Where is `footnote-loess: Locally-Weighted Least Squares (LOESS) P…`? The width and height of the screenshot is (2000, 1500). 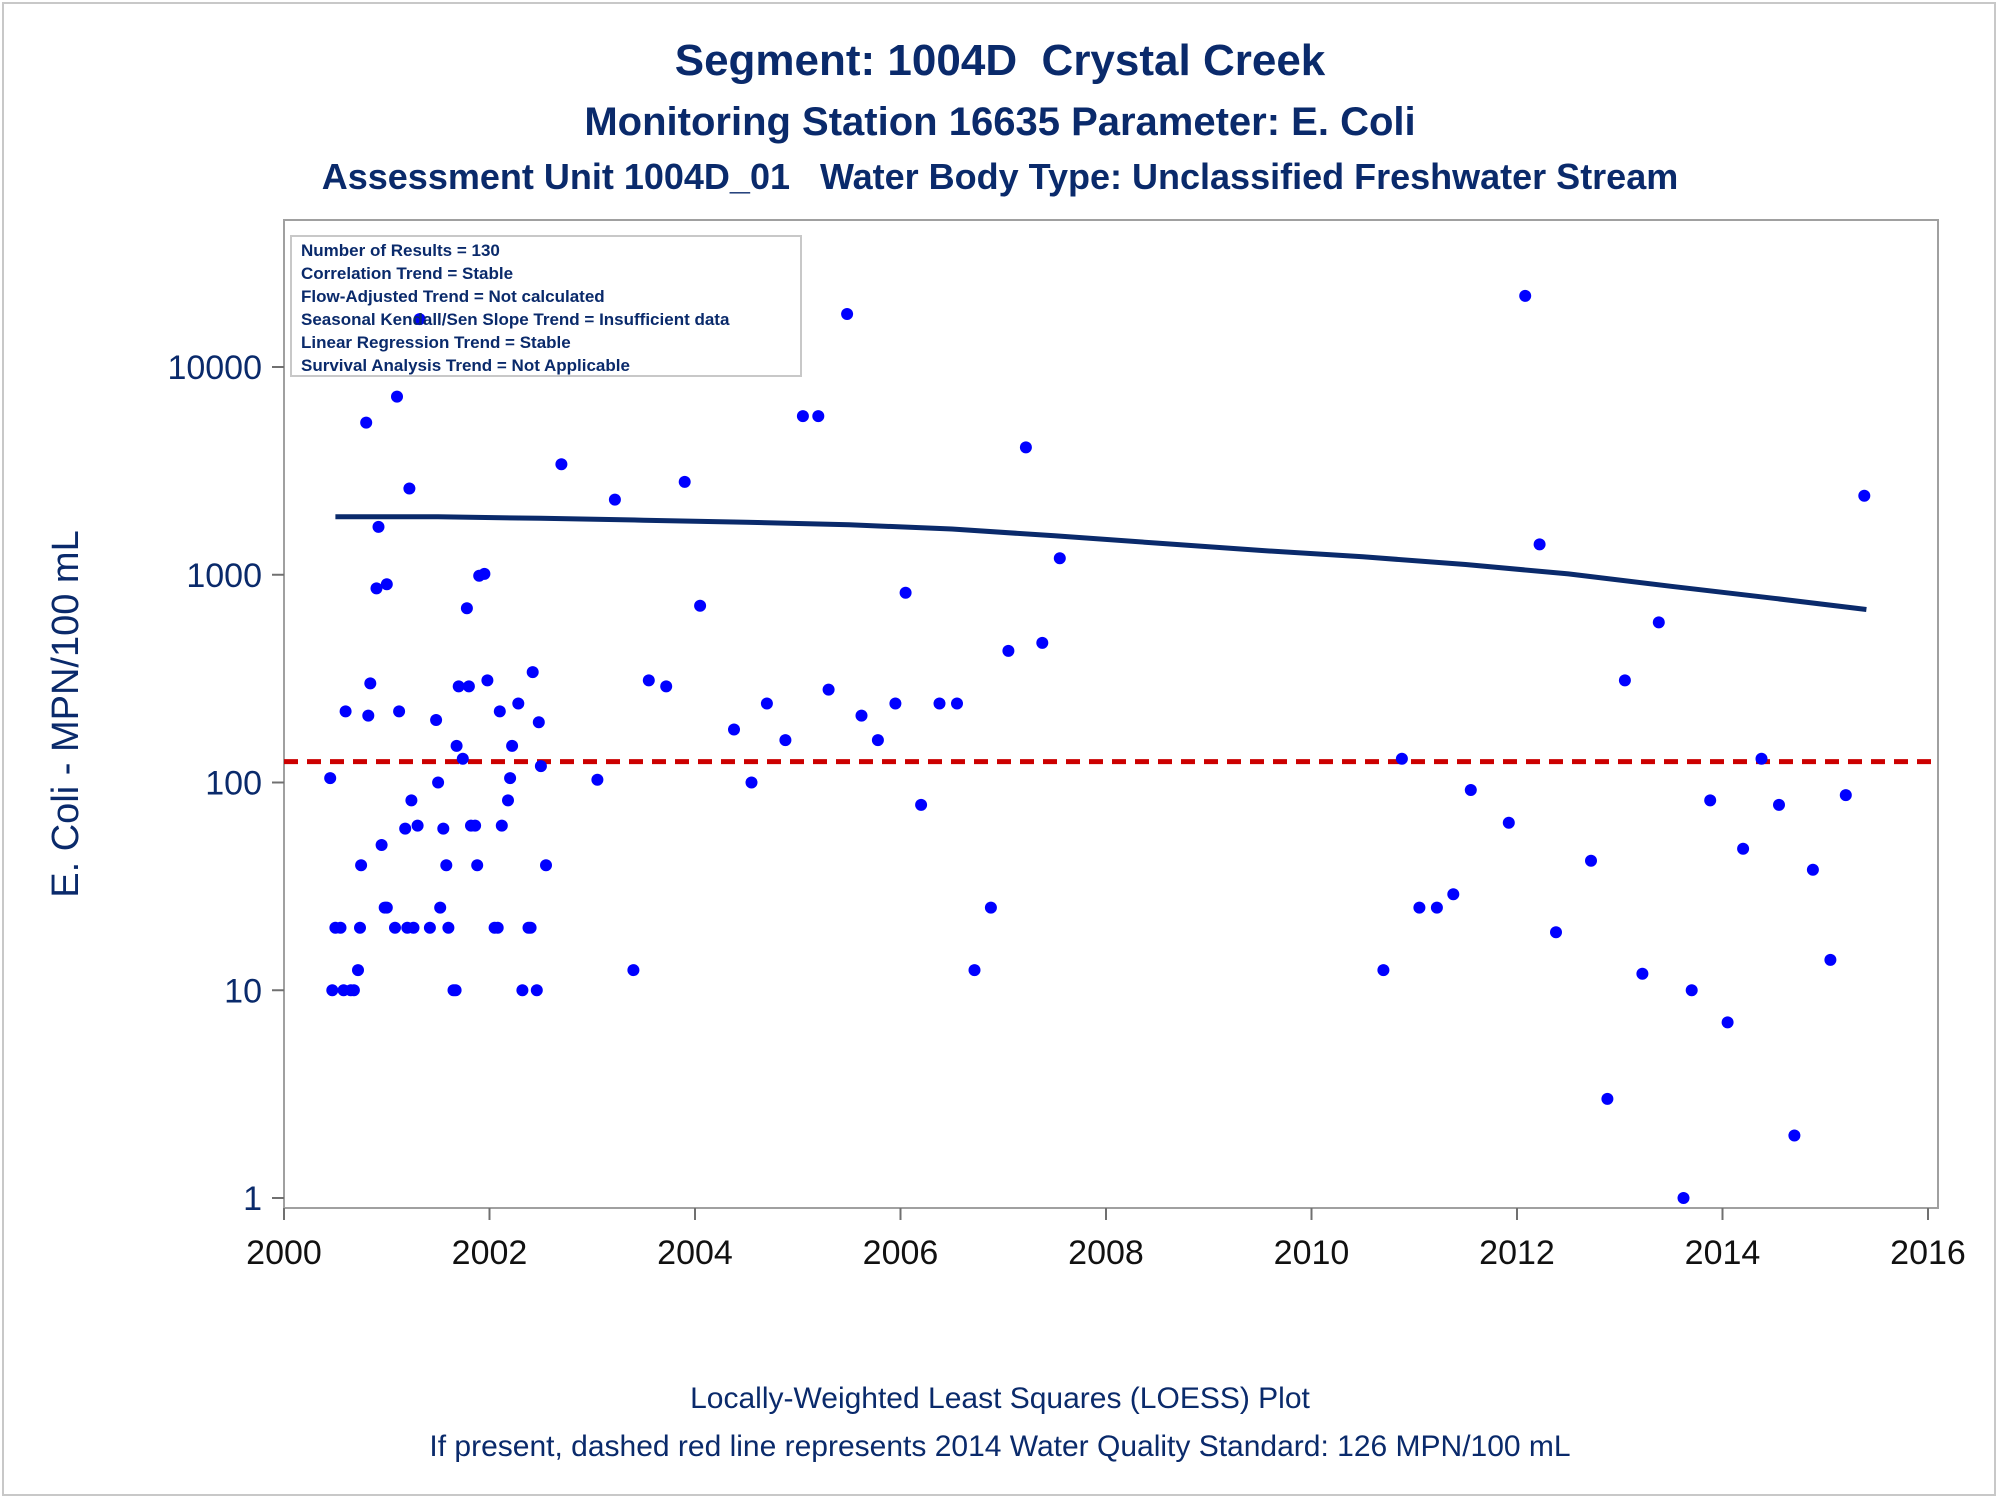 footnote-loess: Locally-Weighted Least Squares (LOESS) P… is located at coordinates (1000, 1398).